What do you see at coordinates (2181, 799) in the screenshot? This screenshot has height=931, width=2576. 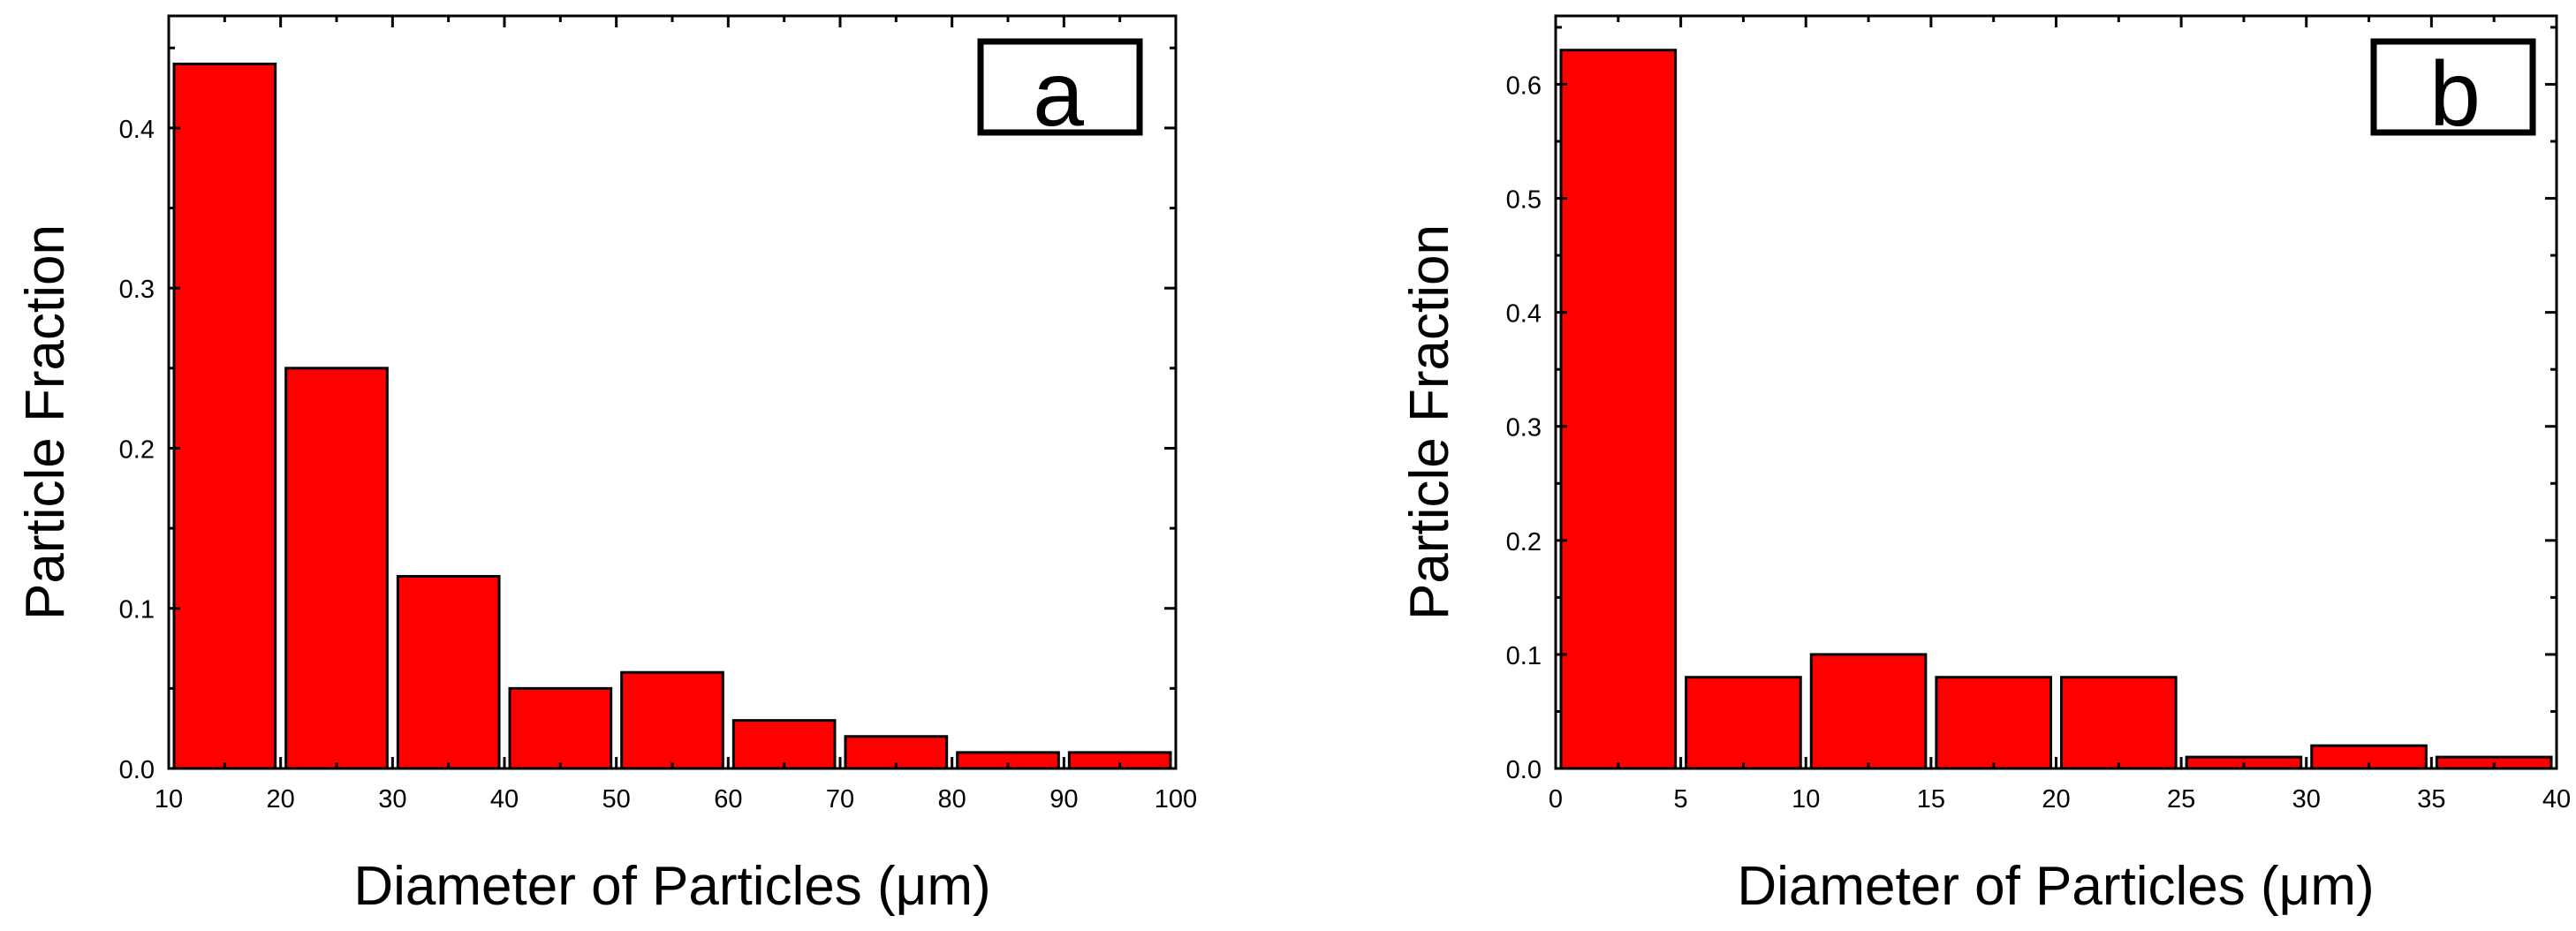 I see `x-tick-label: 25` at bounding box center [2181, 799].